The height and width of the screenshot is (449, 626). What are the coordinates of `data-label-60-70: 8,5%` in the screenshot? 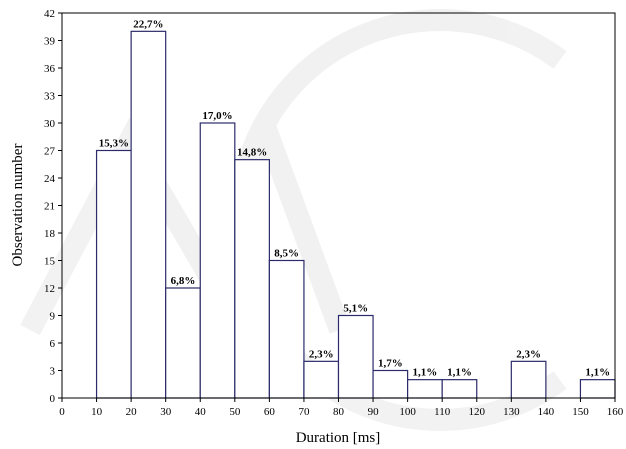 It's located at (286, 254).